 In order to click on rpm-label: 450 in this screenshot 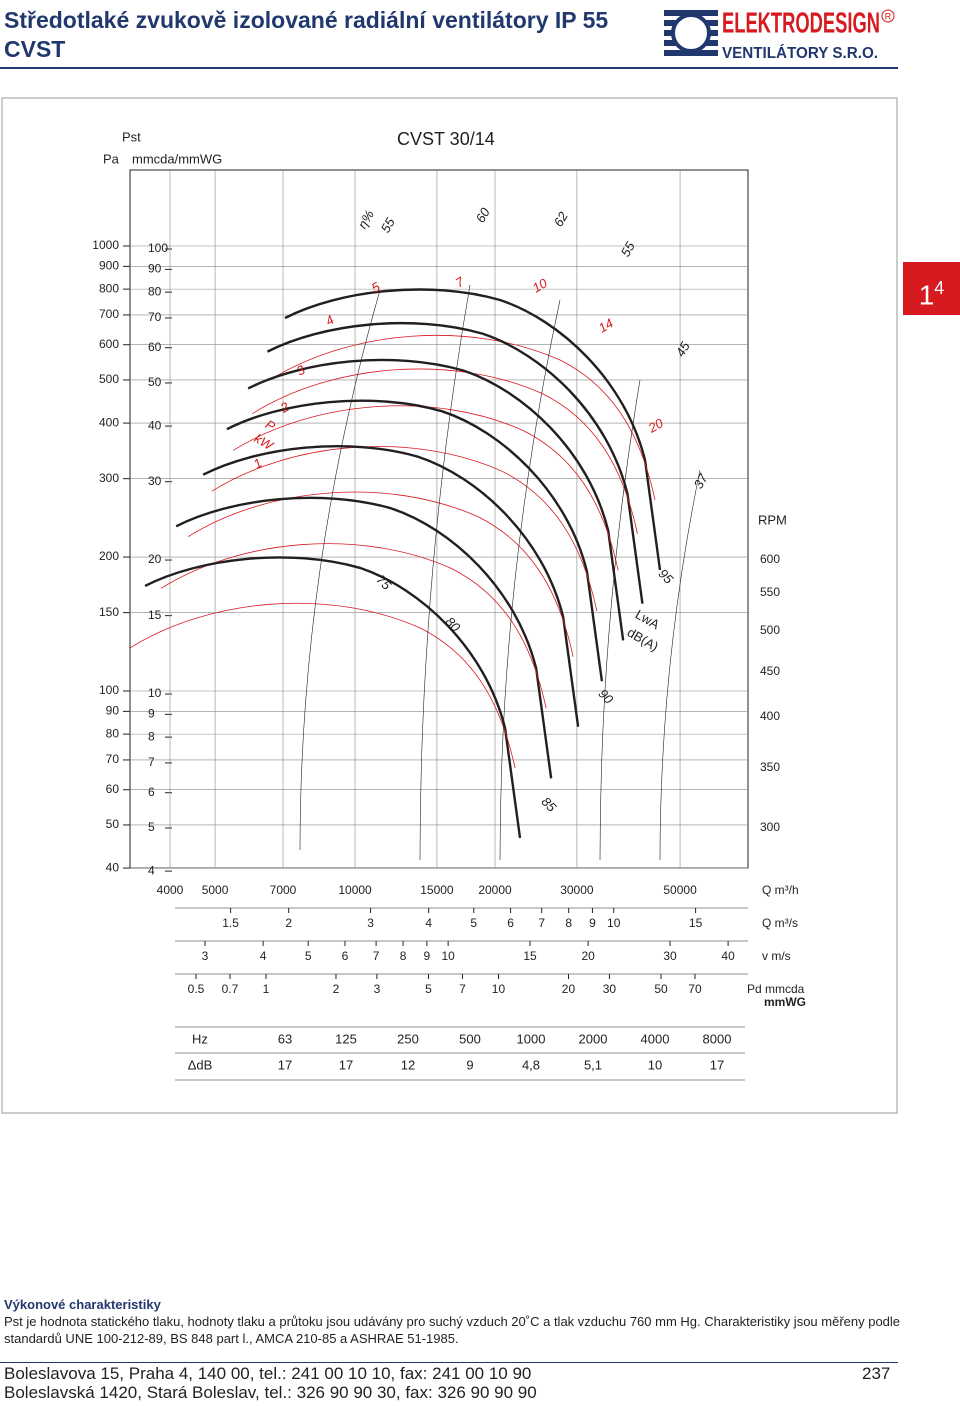, I will do `click(770, 671)`.